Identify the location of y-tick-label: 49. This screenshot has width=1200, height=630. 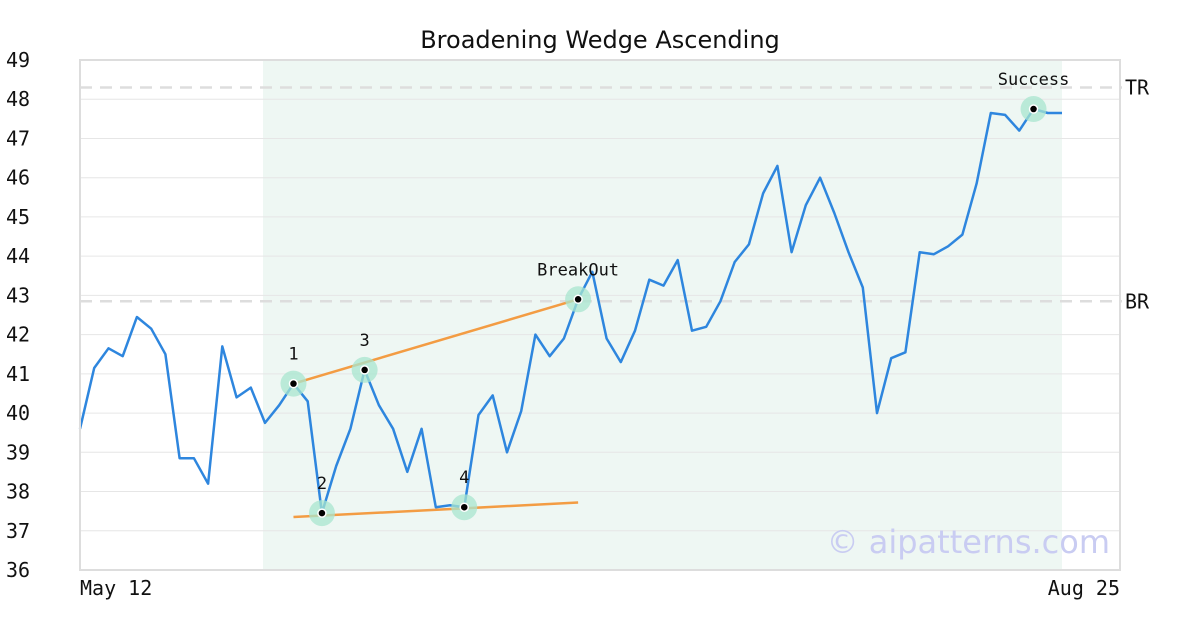
(18, 60).